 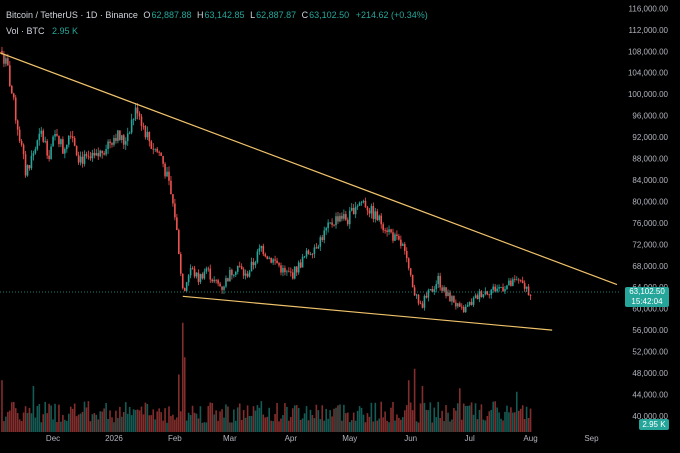 I want to click on price-tick-label: 80,000.00, so click(x=650, y=201).